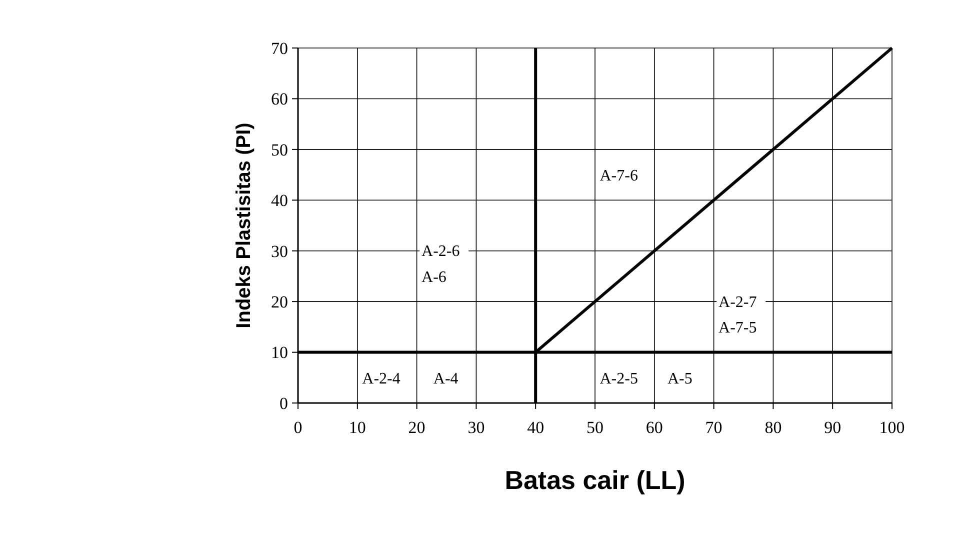  Describe the element at coordinates (619, 379) in the screenshot. I see `annotation: A-2-5` at that location.